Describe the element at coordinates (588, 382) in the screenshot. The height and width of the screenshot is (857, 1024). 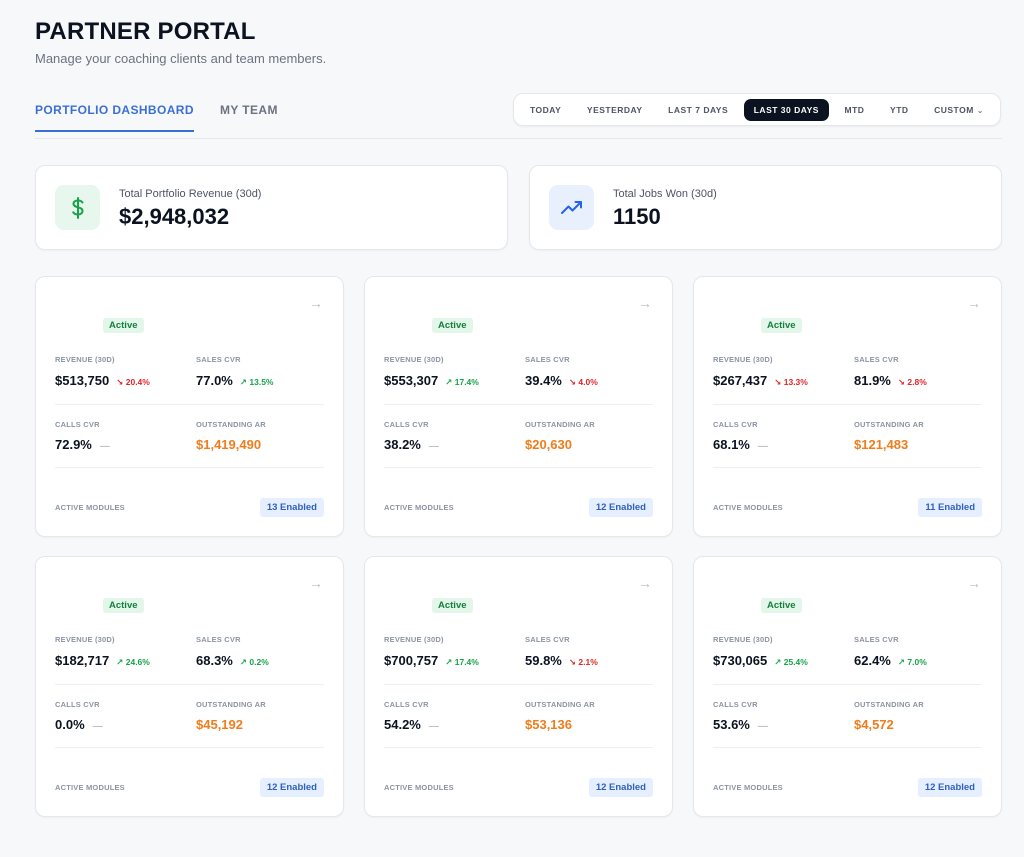
I see `sales-cvr-trend-value: 4.0%` at that location.